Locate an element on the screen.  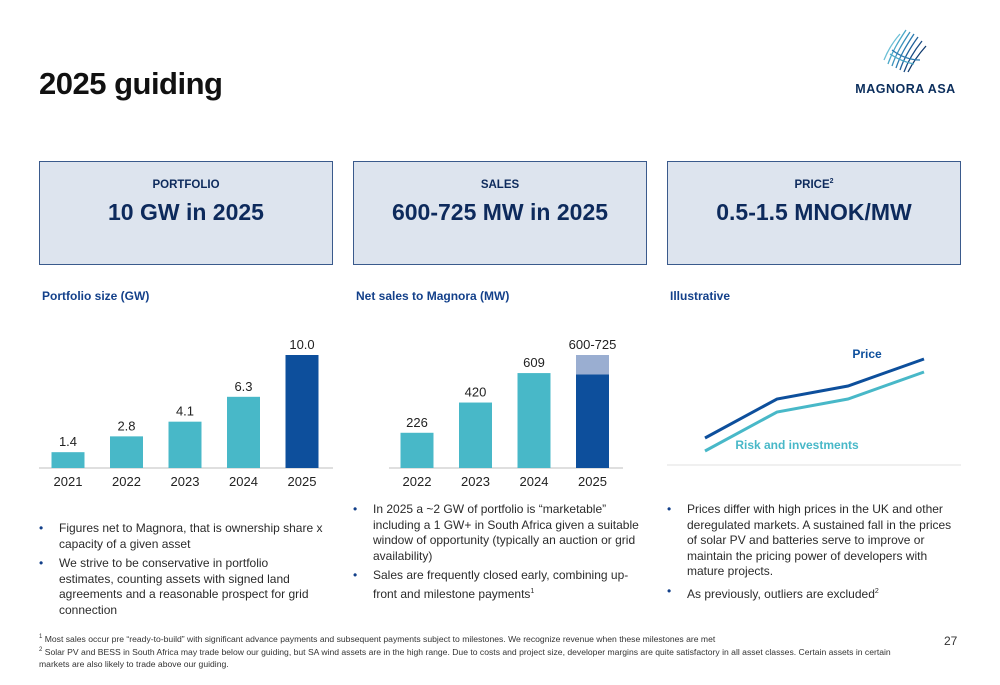
kpi-sales: SALES 600-725 MW in 2025 is located at coordinates (500, 213).